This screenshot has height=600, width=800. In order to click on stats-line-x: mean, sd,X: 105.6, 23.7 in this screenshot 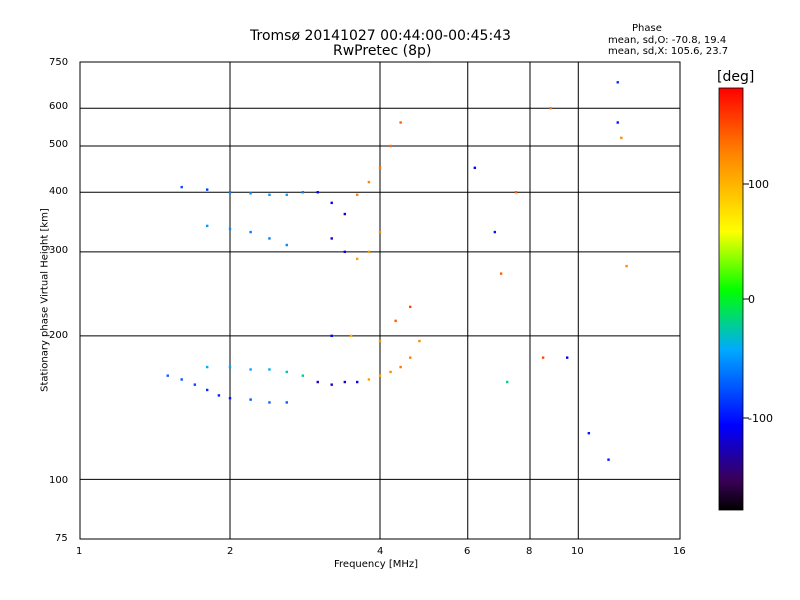, I will do `click(668, 51)`.